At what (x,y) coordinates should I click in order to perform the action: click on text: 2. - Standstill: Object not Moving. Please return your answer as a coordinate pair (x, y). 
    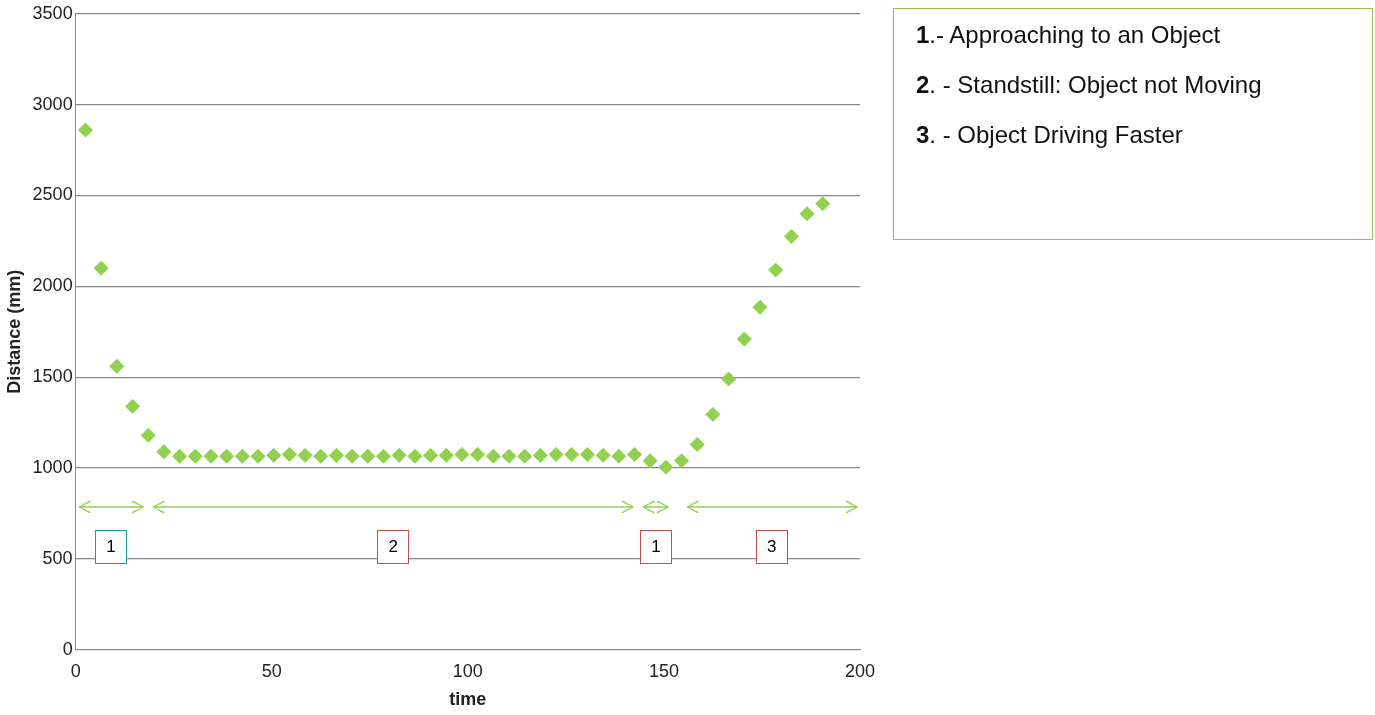
    Looking at the image, I should click on (1089, 84).